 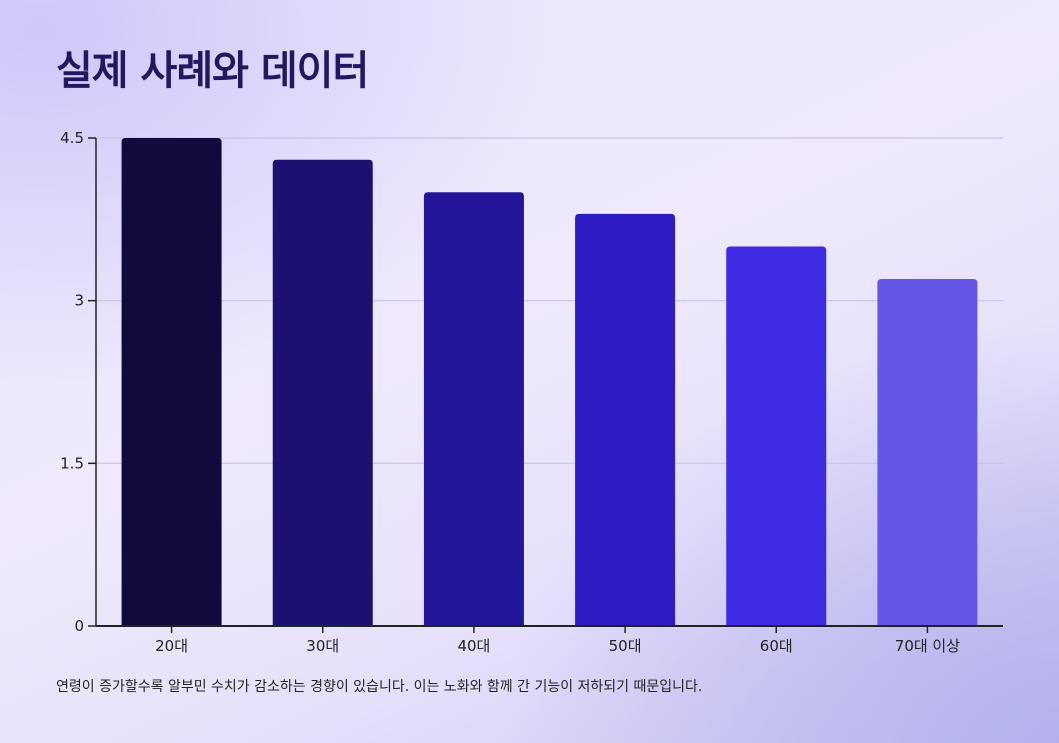 What do you see at coordinates (79, 301) in the screenshot?
I see `y-tick-label: 3` at bounding box center [79, 301].